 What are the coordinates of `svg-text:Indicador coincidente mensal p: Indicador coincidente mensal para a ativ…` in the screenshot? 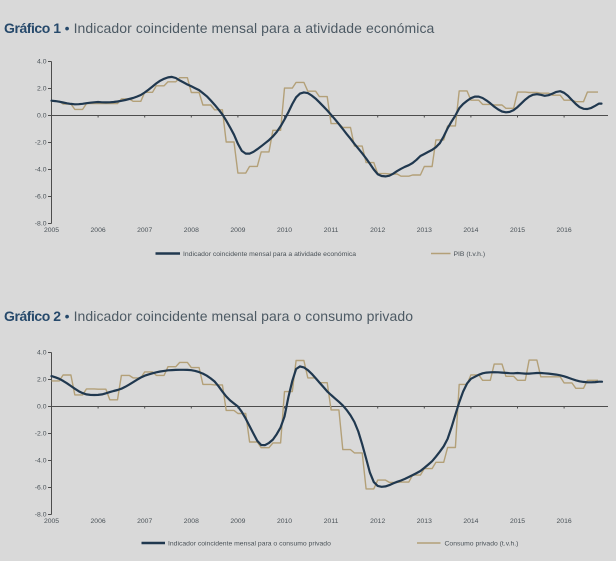 It's located at (269, 254).